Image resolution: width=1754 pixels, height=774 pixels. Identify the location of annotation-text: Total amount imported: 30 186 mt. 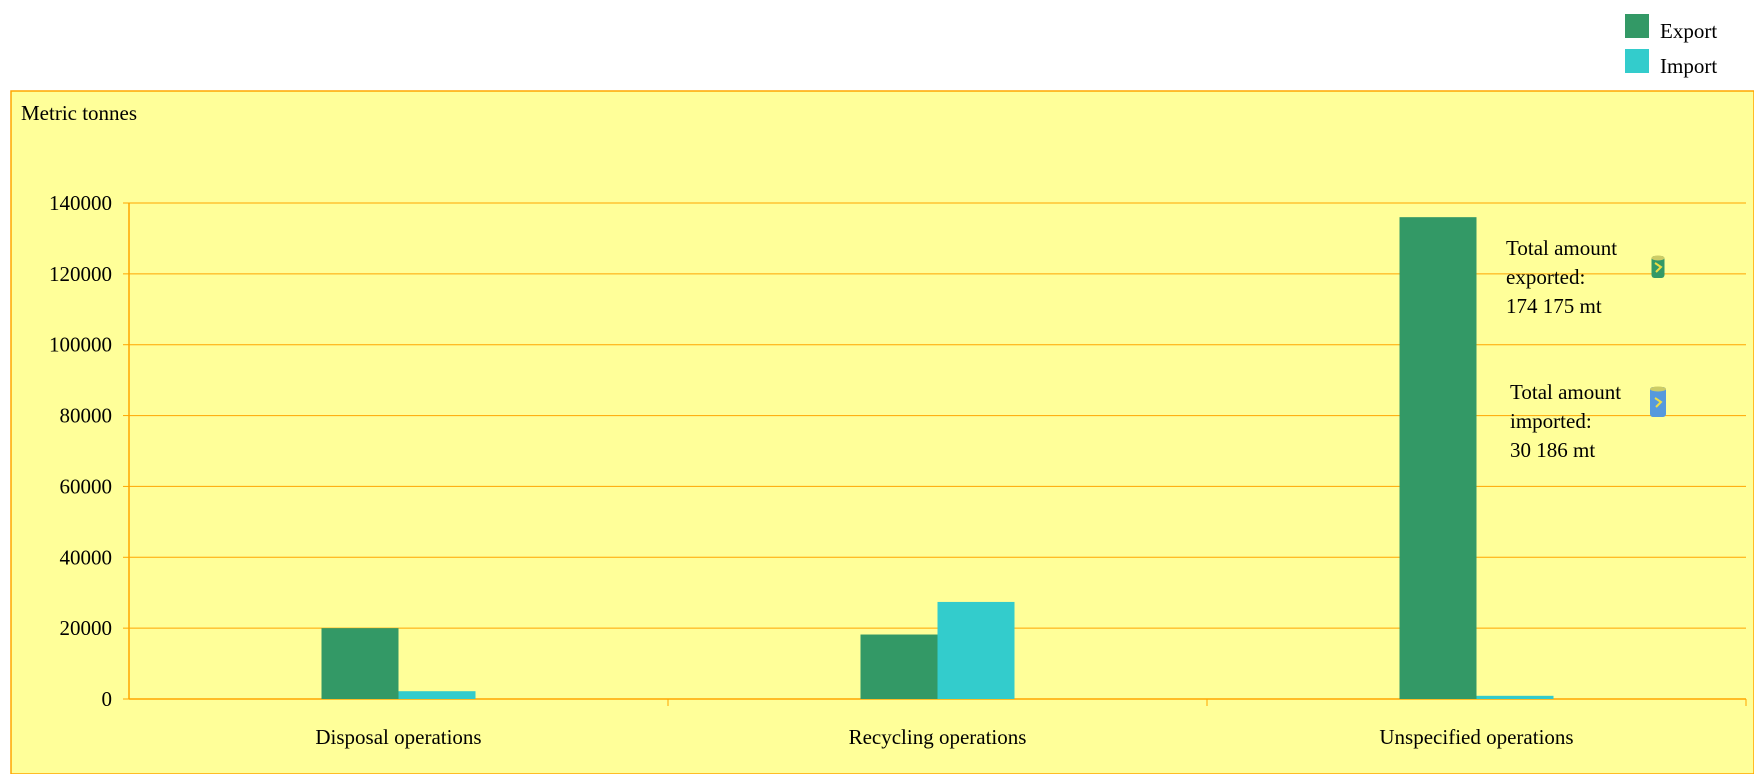
(1565, 421).